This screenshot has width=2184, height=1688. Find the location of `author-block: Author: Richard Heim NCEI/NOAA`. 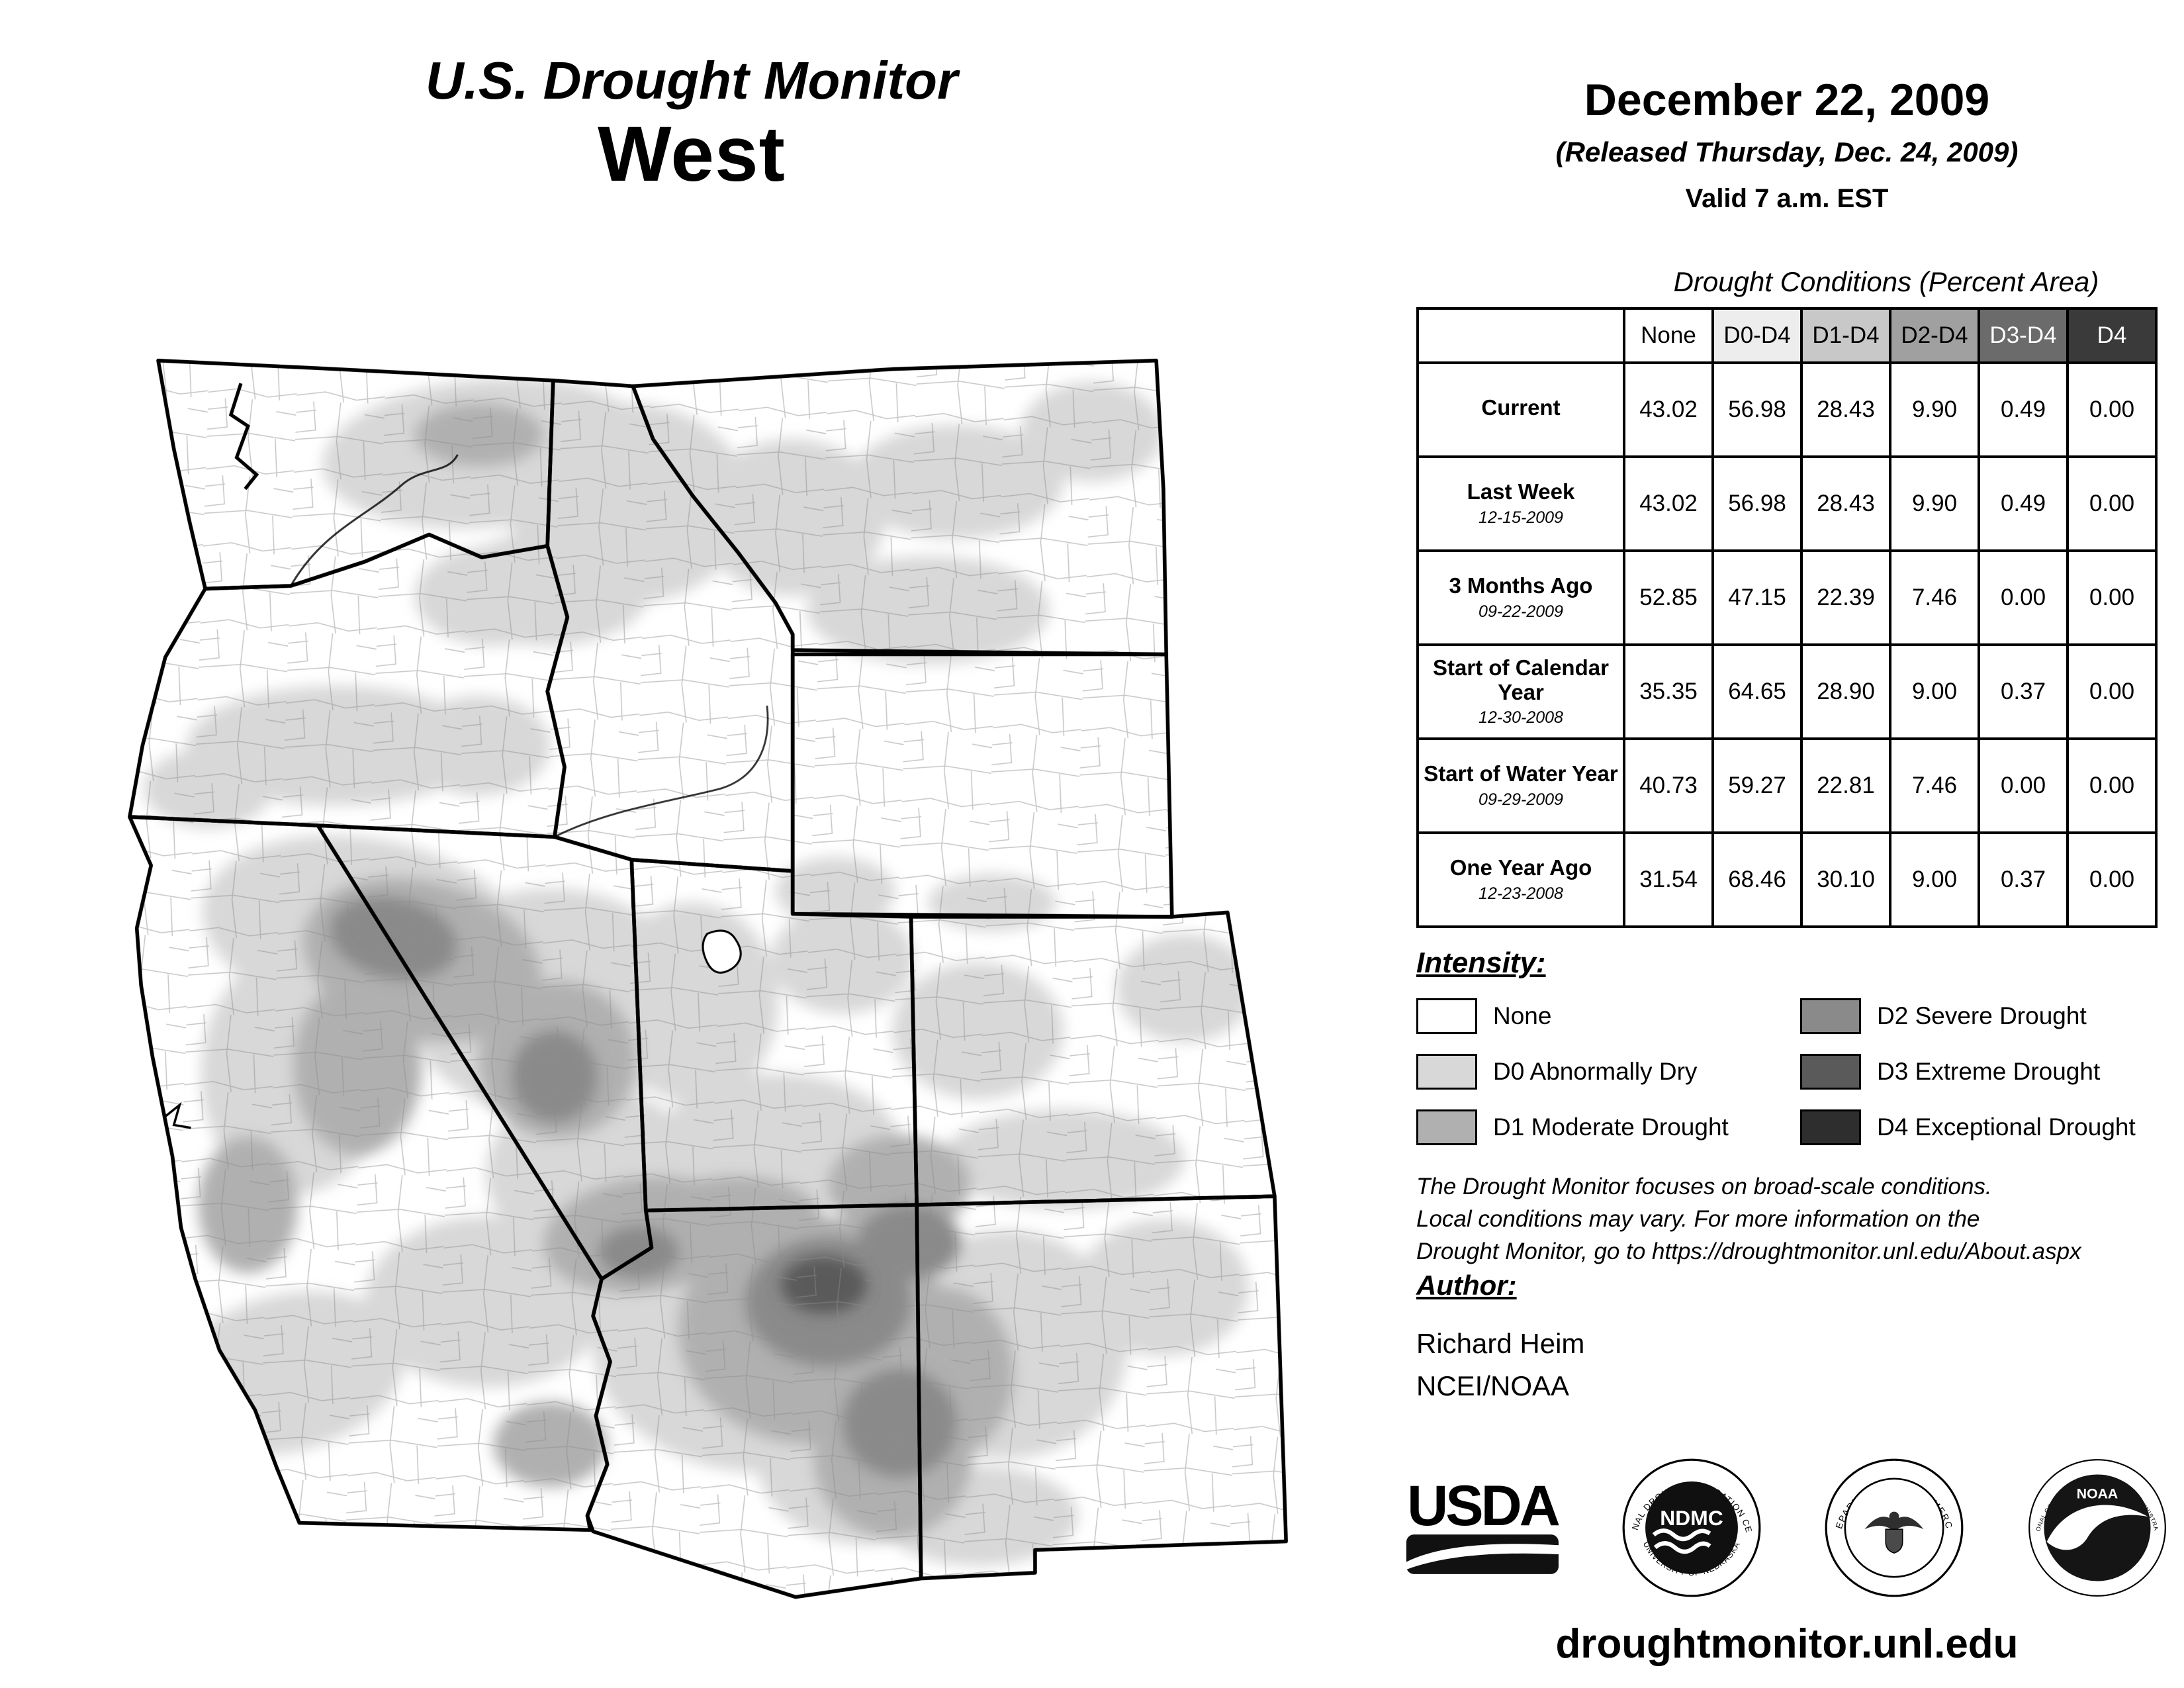

author-block: Author: Richard Heim NCEI/NOAA is located at coordinates (1780, 1336).